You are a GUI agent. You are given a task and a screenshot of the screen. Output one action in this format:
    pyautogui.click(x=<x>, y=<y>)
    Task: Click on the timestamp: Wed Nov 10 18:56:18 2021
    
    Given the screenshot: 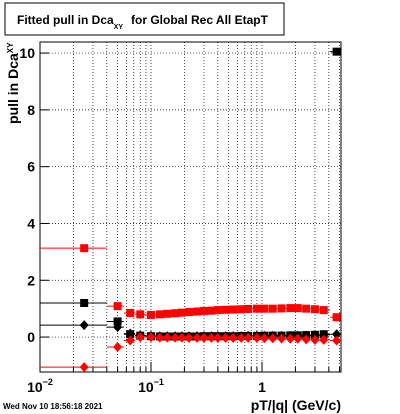 What is the action you would take?
    pyautogui.click(x=53, y=406)
    